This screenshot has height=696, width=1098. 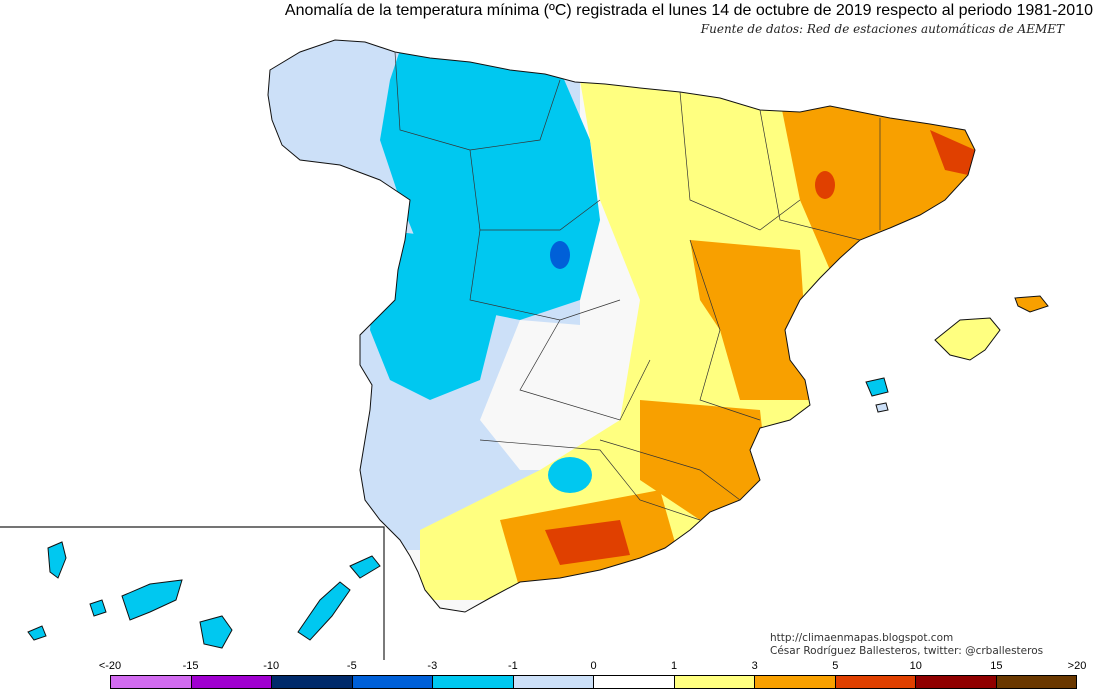 What do you see at coordinates (570, 475) in the screenshot?
I see `zone-andalucia-blue-spot` at bounding box center [570, 475].